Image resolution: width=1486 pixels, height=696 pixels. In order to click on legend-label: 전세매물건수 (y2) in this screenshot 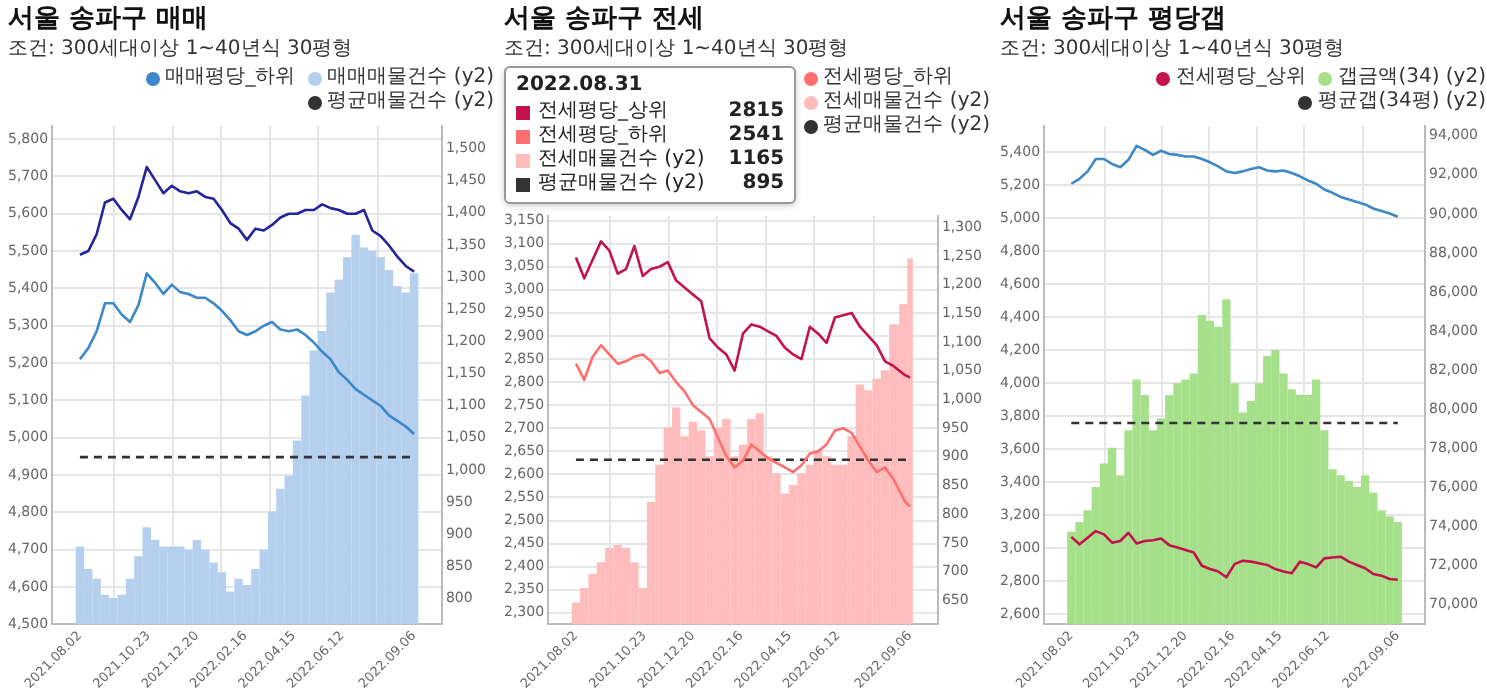, I will do `click(906, 102)`.